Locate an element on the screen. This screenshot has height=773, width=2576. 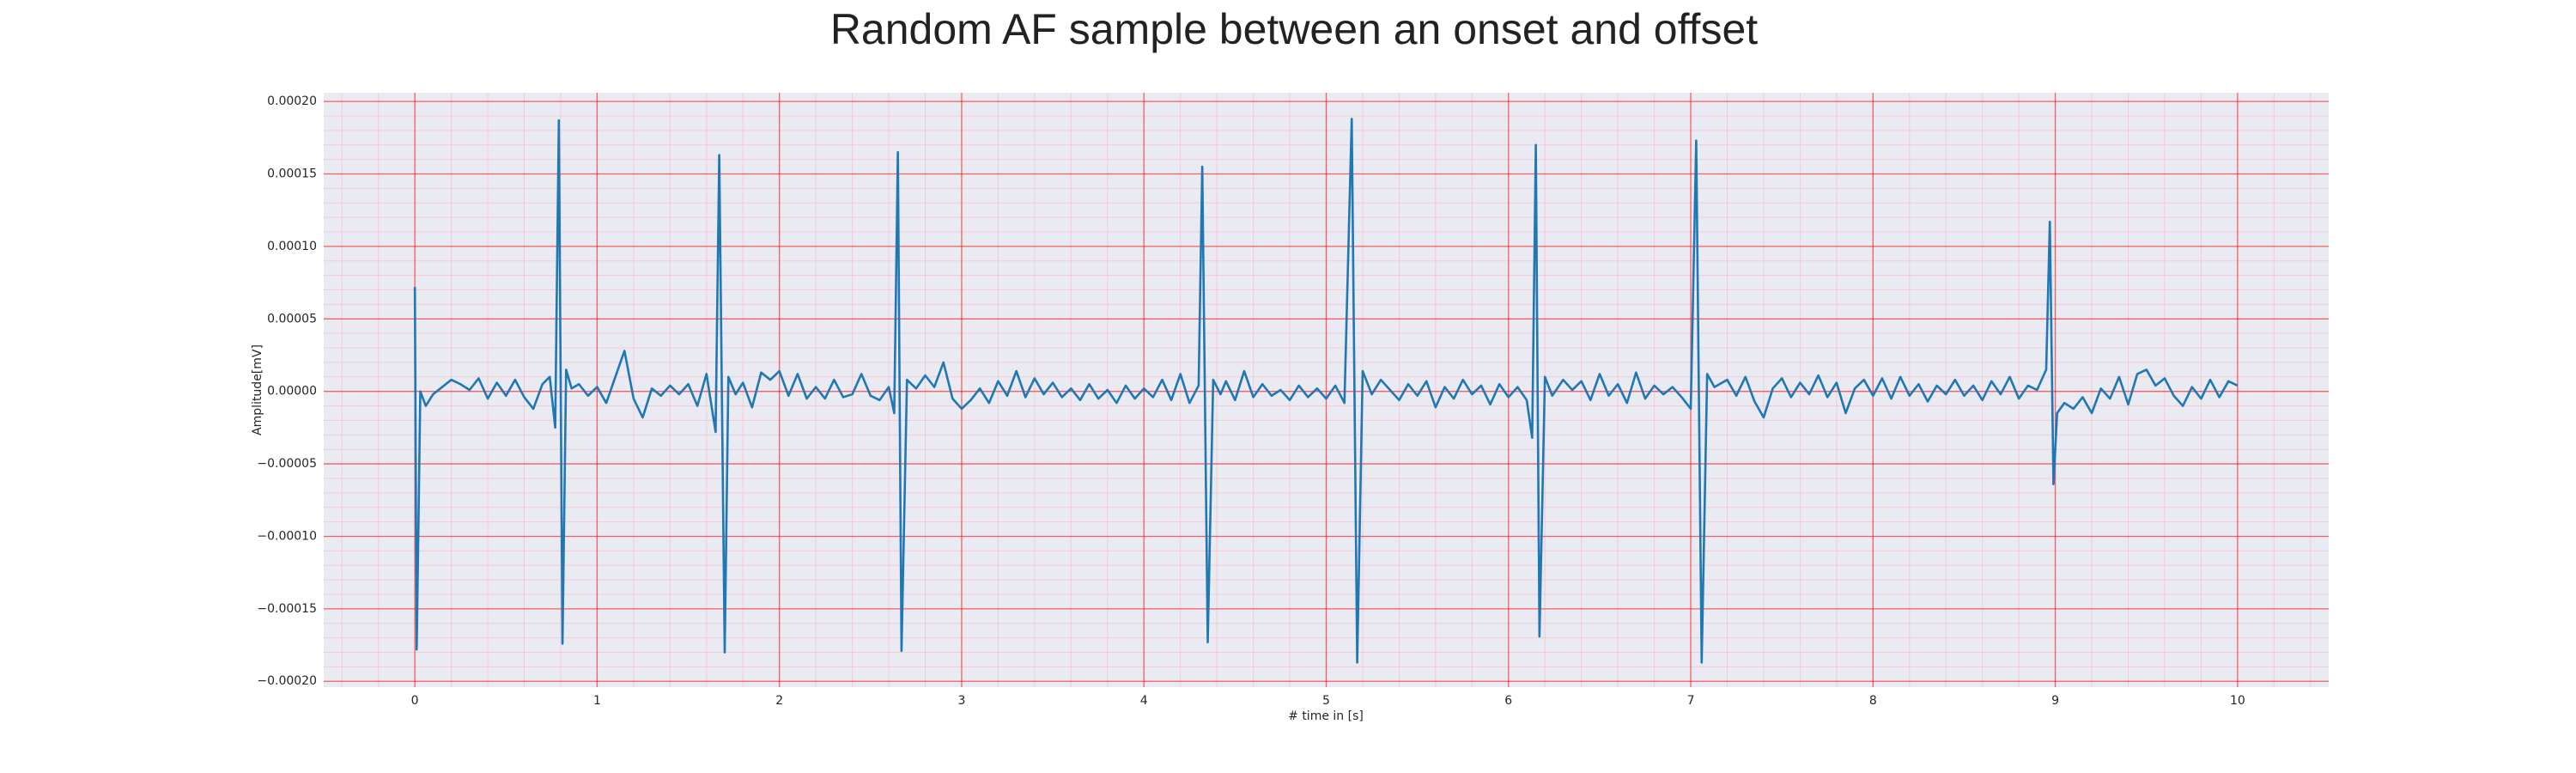
x-tick-label: 2 is located at coordinates (779, 701).